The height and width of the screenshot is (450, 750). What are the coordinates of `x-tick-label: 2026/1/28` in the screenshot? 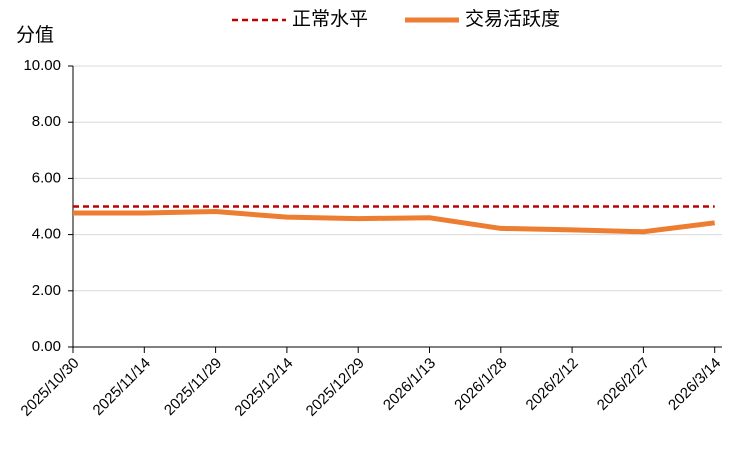 It's located at (480, 384).